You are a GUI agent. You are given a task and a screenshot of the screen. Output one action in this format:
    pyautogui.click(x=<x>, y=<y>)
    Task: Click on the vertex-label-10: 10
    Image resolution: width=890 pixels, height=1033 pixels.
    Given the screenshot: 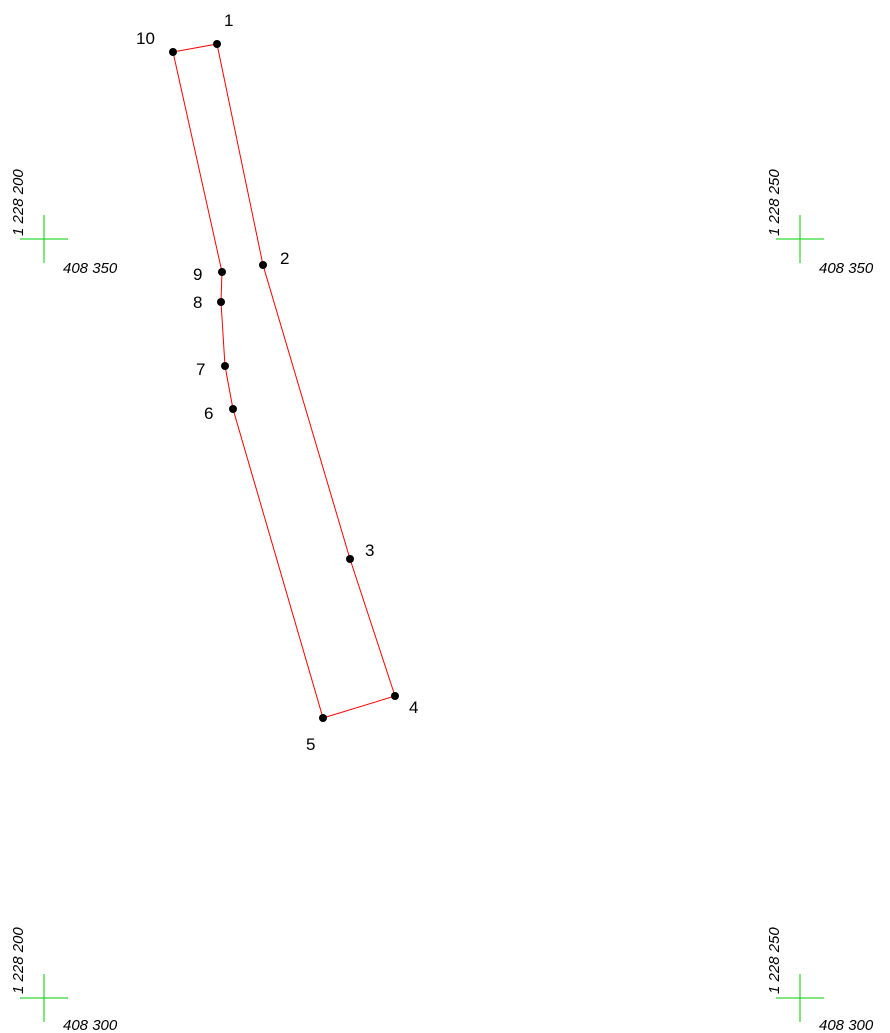 What is the action you would take?
    pyautogui.click(x=145, y=38)
    